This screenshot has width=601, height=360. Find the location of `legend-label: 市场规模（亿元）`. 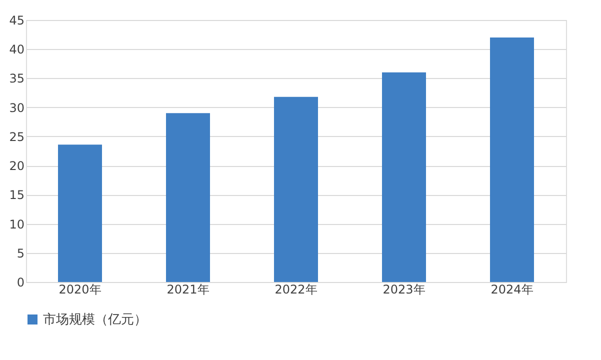

legend-label: 市场规模（亿元） is located at coordinates (95, 320).